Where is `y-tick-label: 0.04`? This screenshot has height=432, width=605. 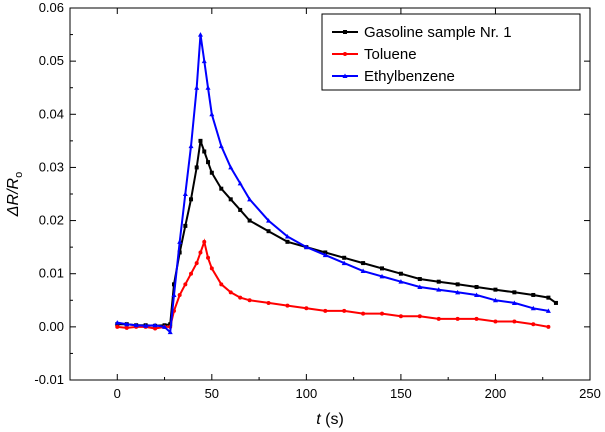
y-tick-label: 0.04 is located at coordinates (51, 113).